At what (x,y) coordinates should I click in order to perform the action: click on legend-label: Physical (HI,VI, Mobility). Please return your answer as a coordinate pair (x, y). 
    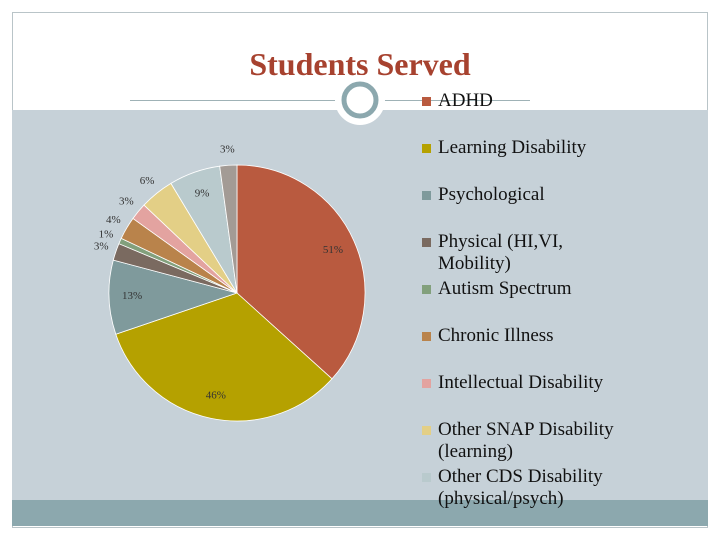
    Looking at the image, I should click on (501, 252).